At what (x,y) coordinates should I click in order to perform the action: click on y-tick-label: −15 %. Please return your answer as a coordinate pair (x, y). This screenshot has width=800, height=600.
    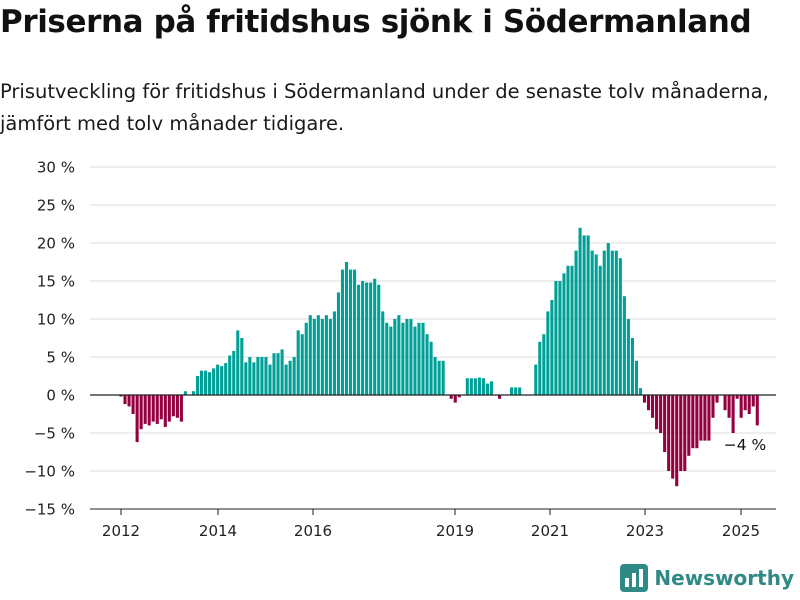
    Looking at the image, I should click on (49, 510).